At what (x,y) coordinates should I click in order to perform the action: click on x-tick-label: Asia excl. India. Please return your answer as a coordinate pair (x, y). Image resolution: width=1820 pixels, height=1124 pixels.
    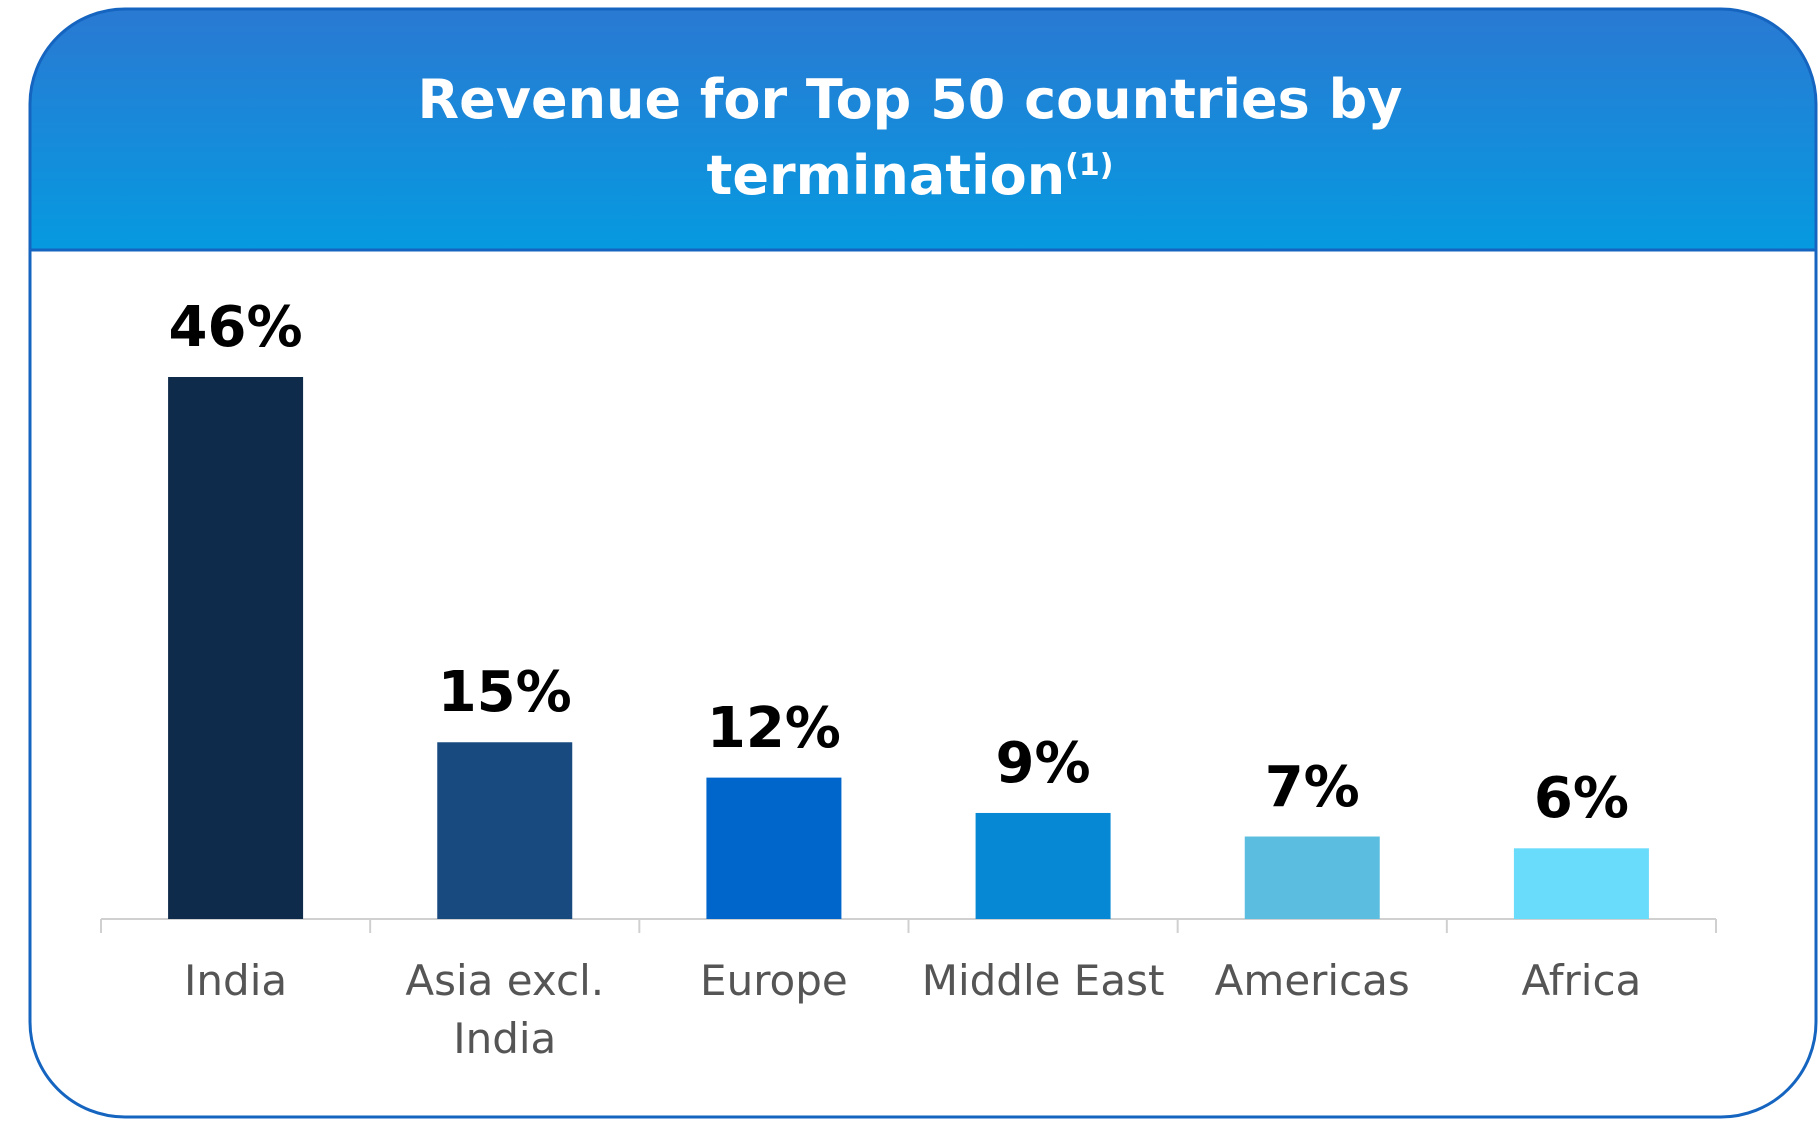
    Looking at the image, I should click on (505, 1009).